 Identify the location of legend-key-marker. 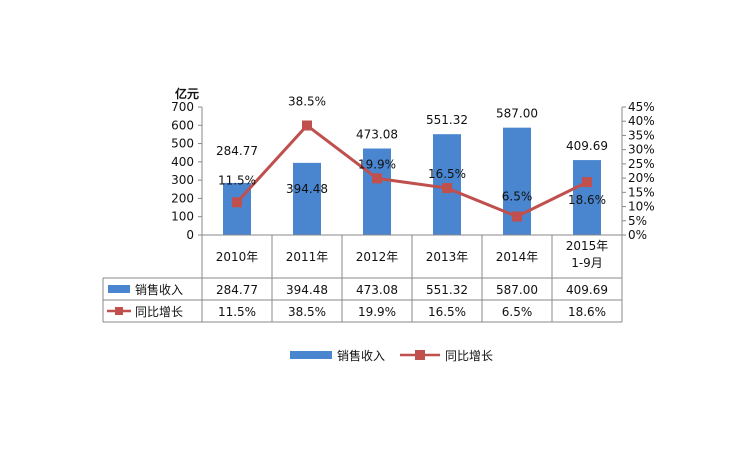
(119, 311).